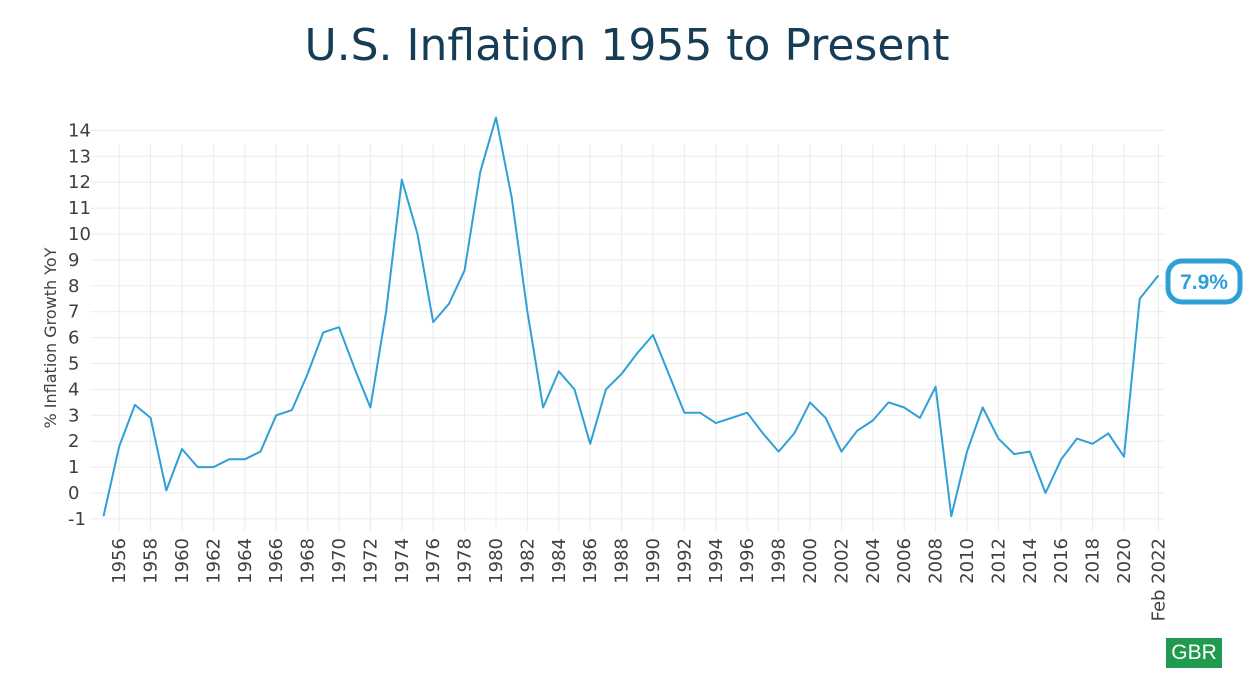  I want to click on x-tick-label: 1972, so click(370, 561).